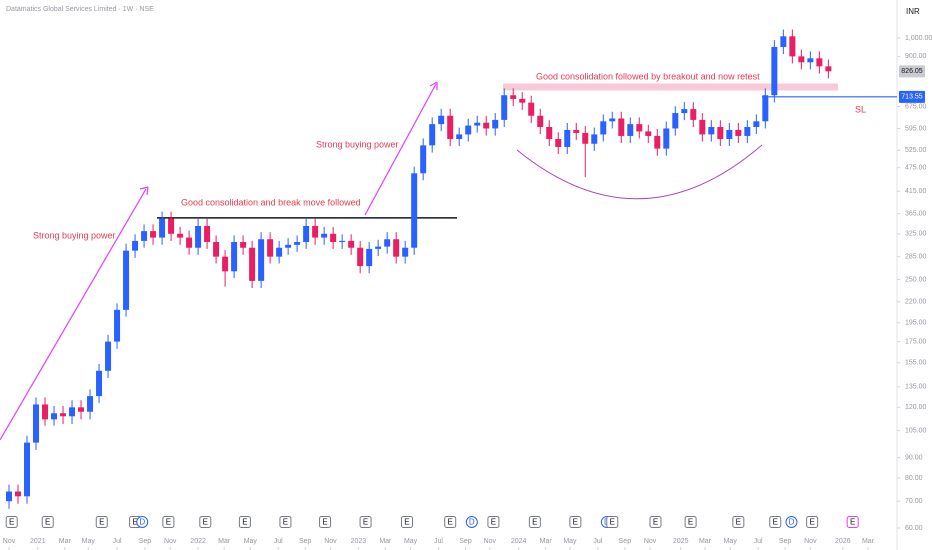 This screenshot has height=550, width=932. Describe the element at coordinates (681, 541) in the screenshot. I see `x-tick-label: 2025` at that location.